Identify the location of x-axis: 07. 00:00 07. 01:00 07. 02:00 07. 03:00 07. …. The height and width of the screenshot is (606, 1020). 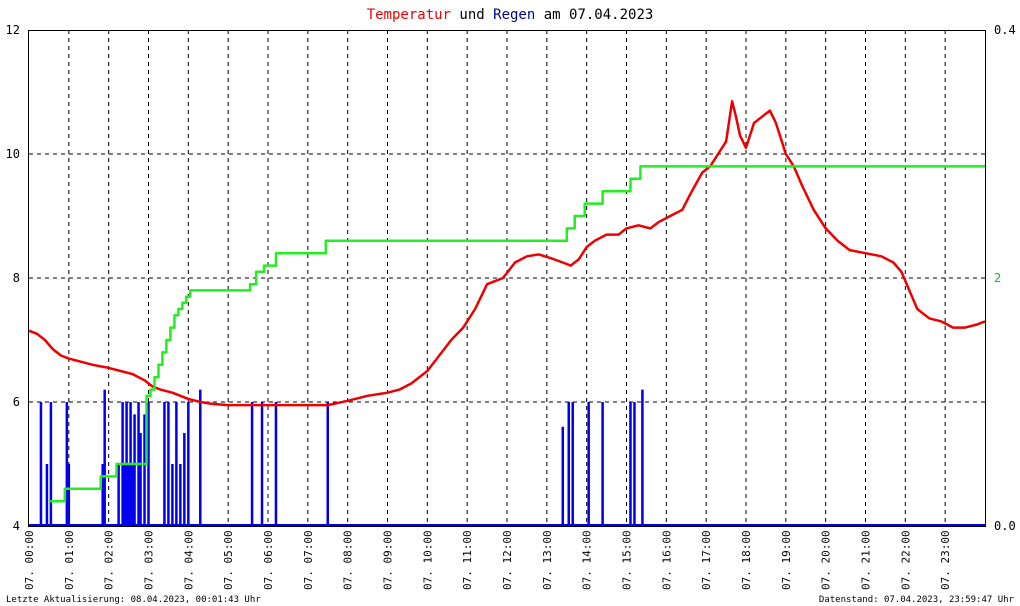
(487, 560).